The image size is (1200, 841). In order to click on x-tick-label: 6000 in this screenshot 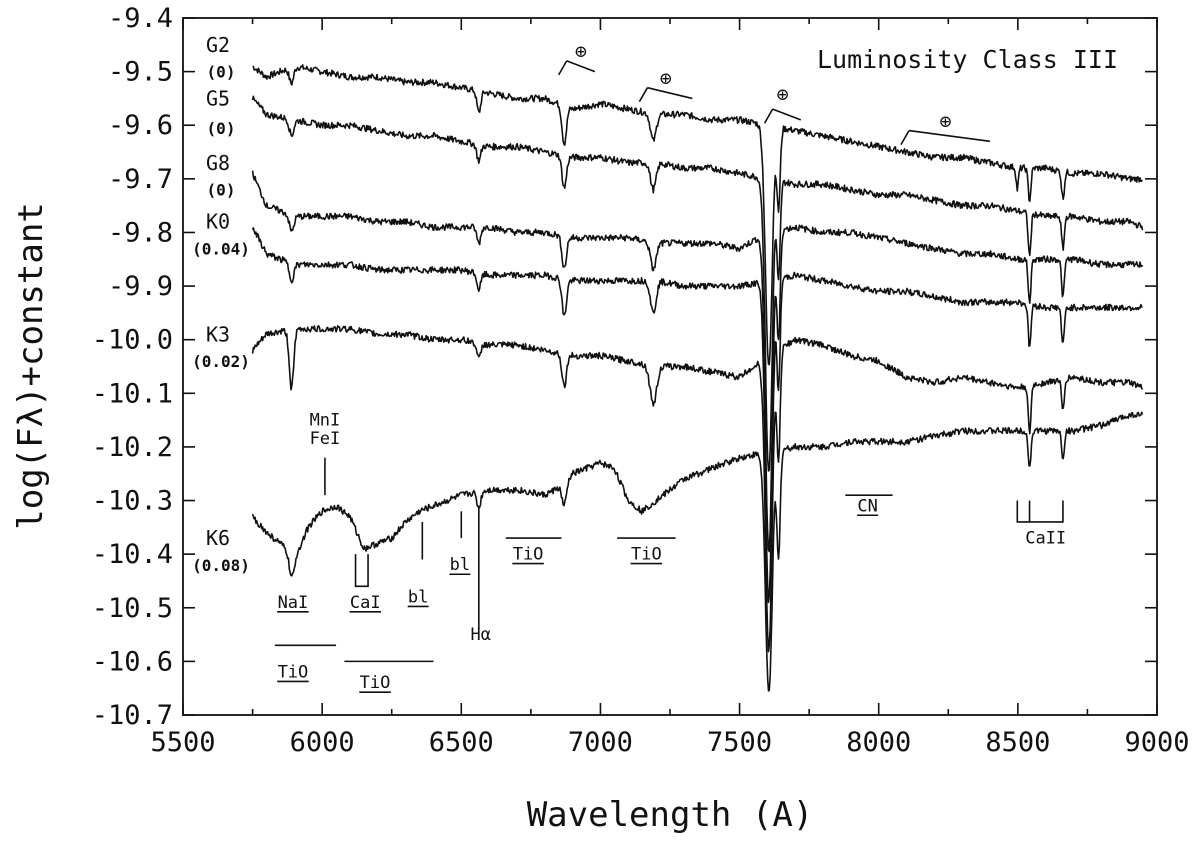, I will do `click(322, 742)`.